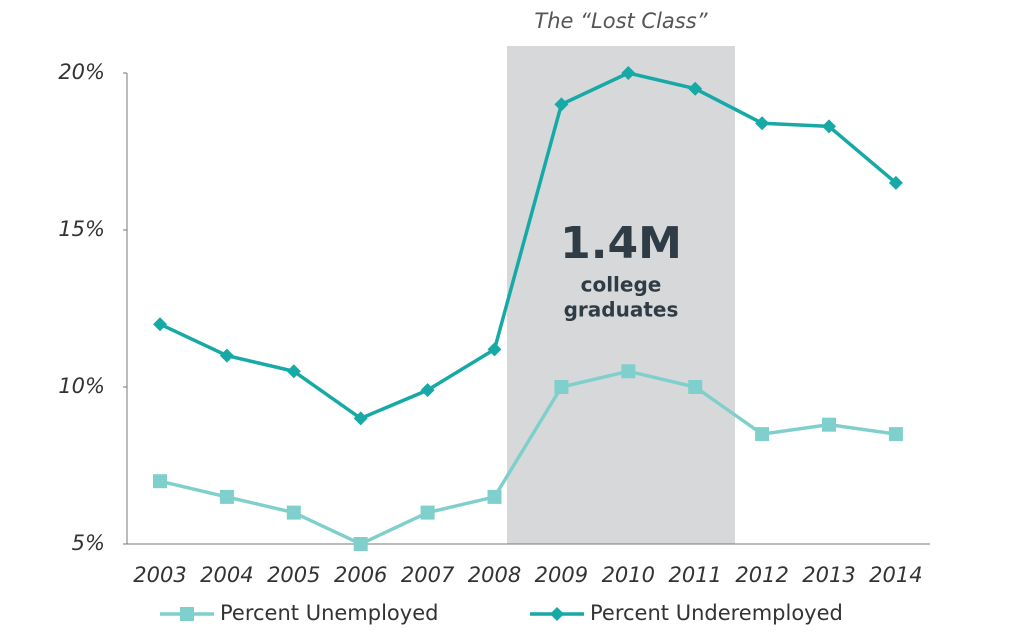  What do you see at coordinates (895, 575) in the screenshot?
I see `x-tick-label: 2014` at bounding box center [895, 575].